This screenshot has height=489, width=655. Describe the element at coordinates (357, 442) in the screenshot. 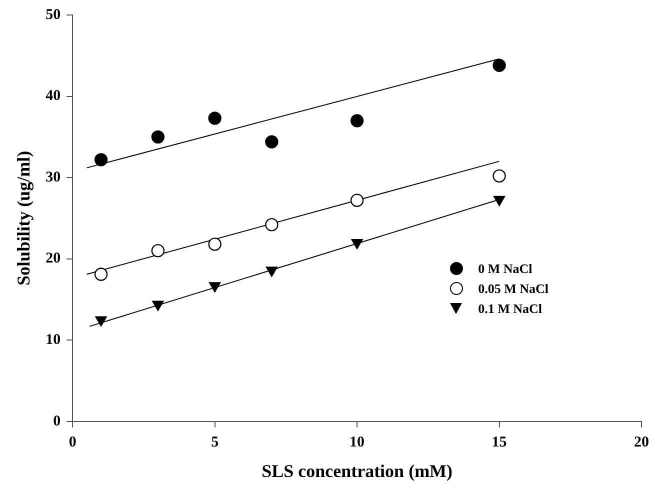

I see `x-tick-label: 10` at that location.